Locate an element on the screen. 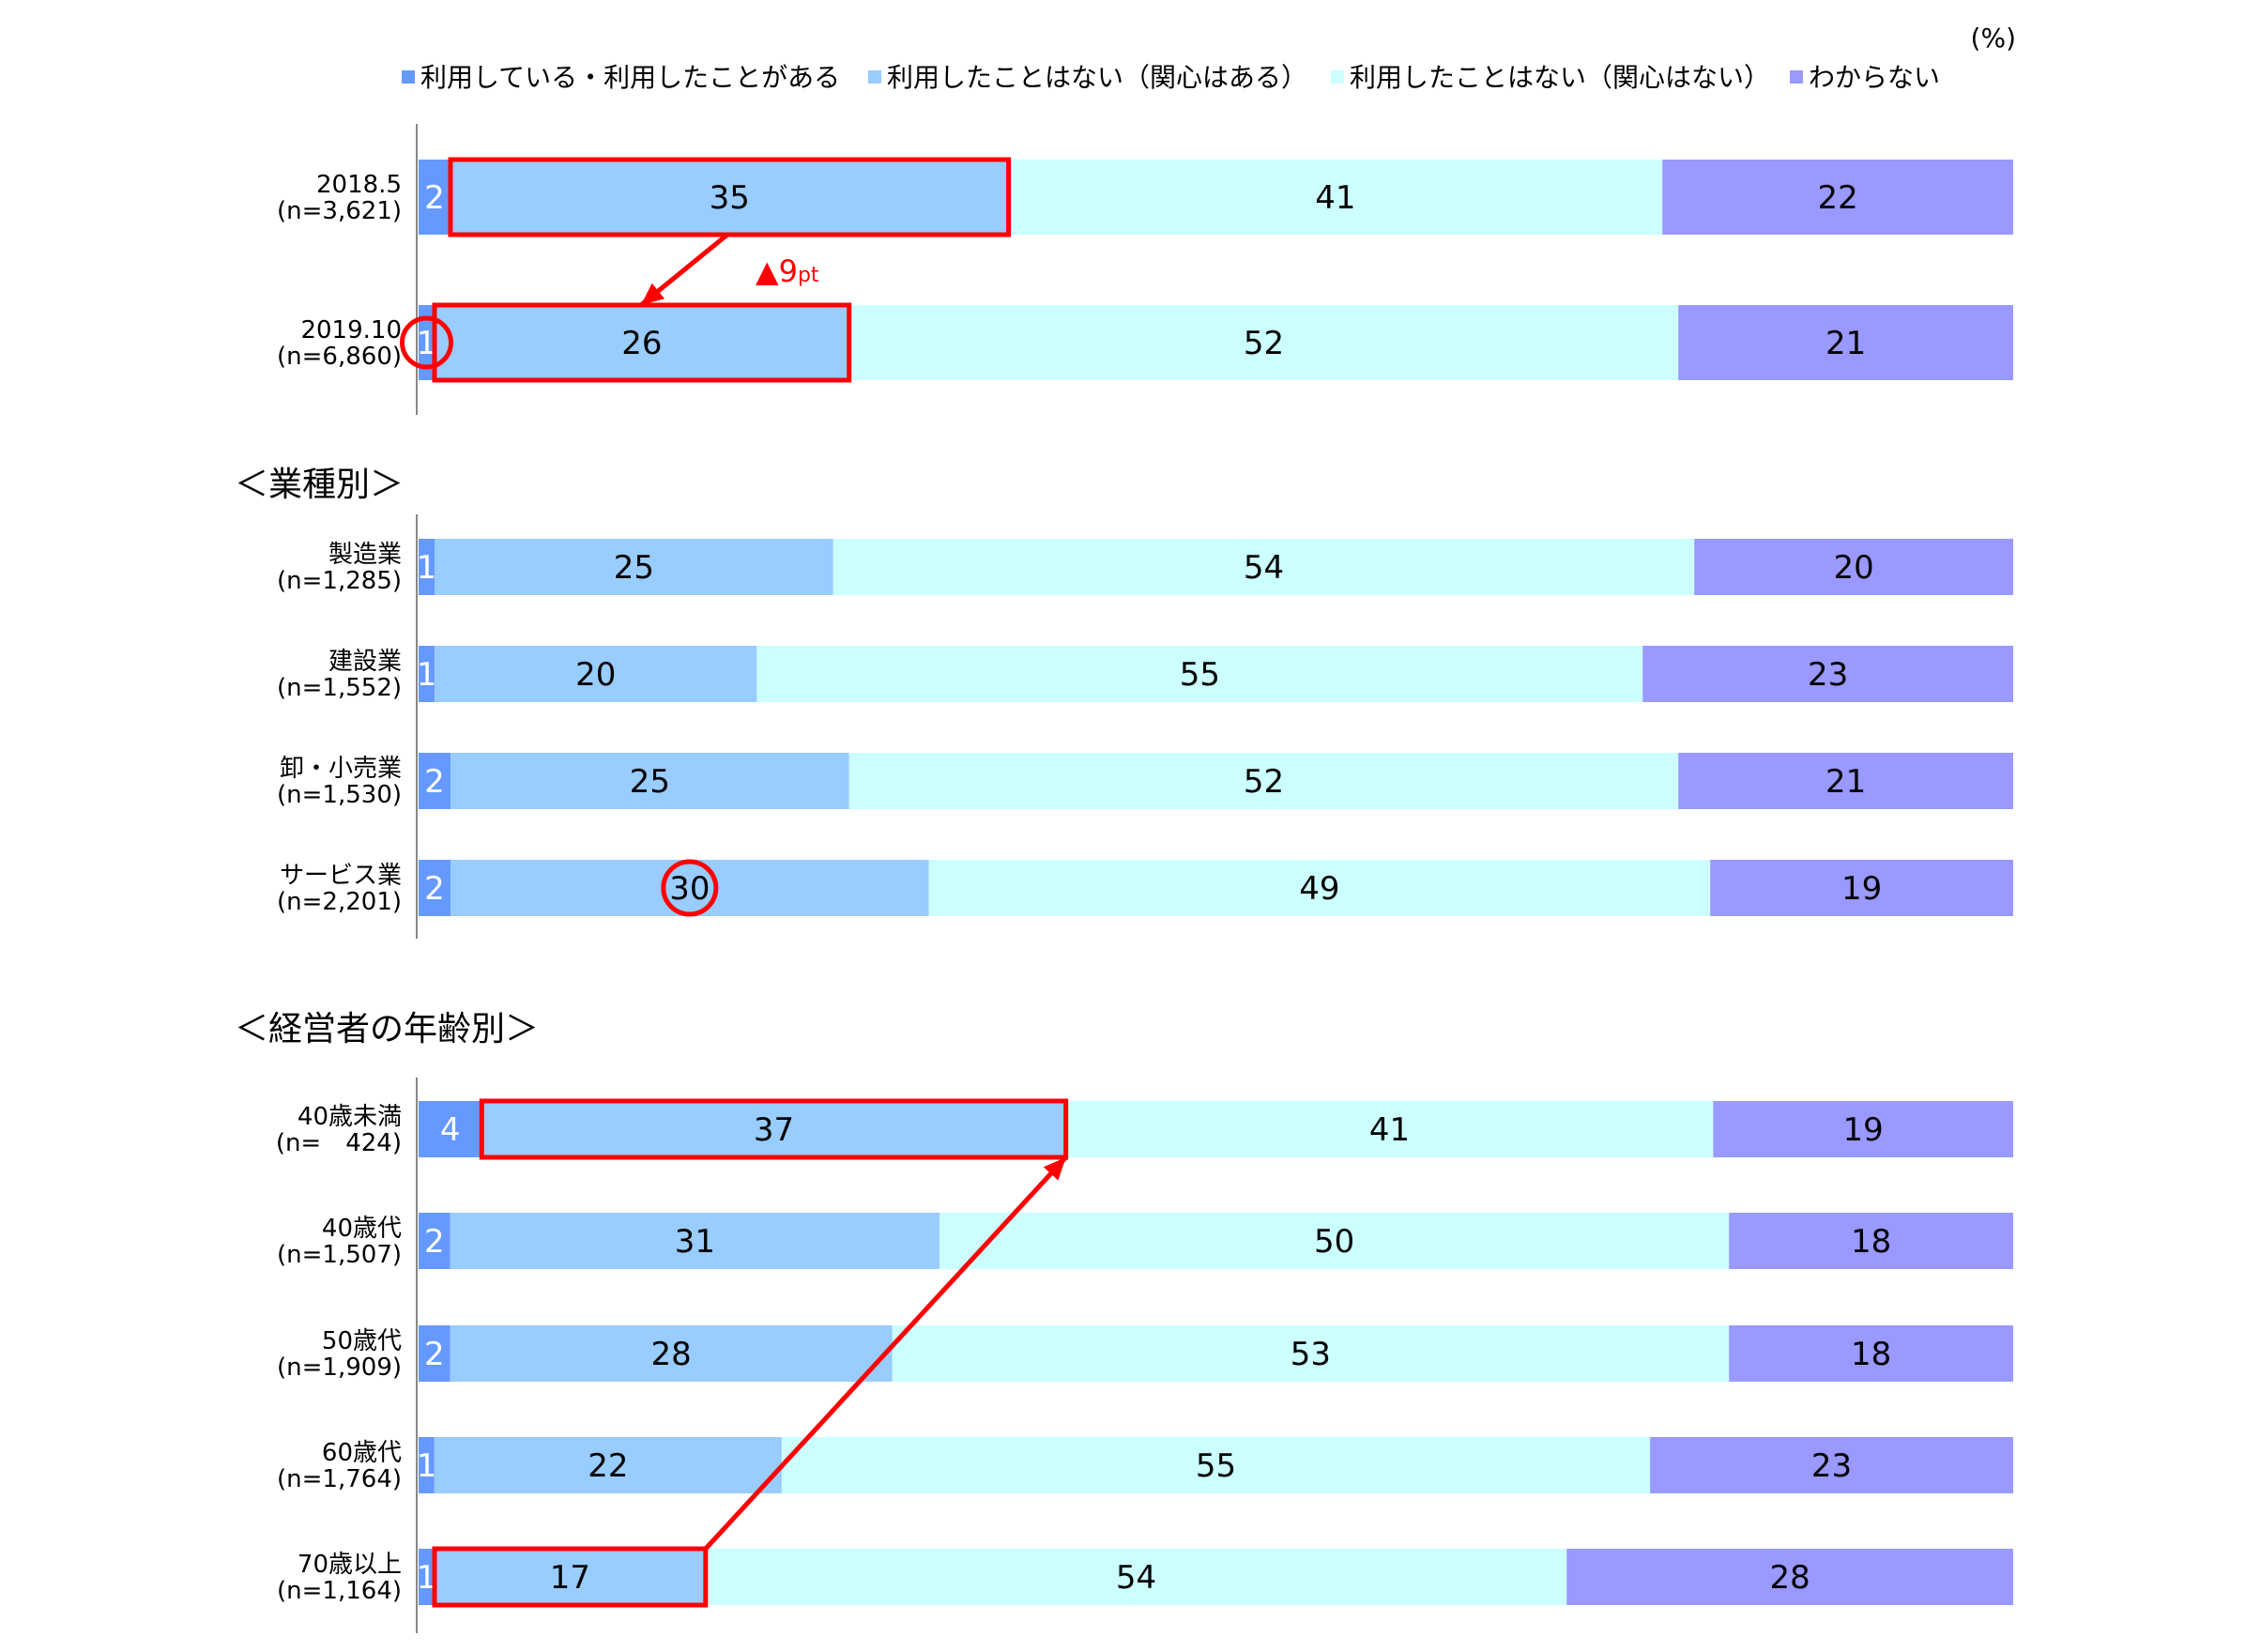  group-title: ＜業種別＞ is located at coordinates (319, 485).